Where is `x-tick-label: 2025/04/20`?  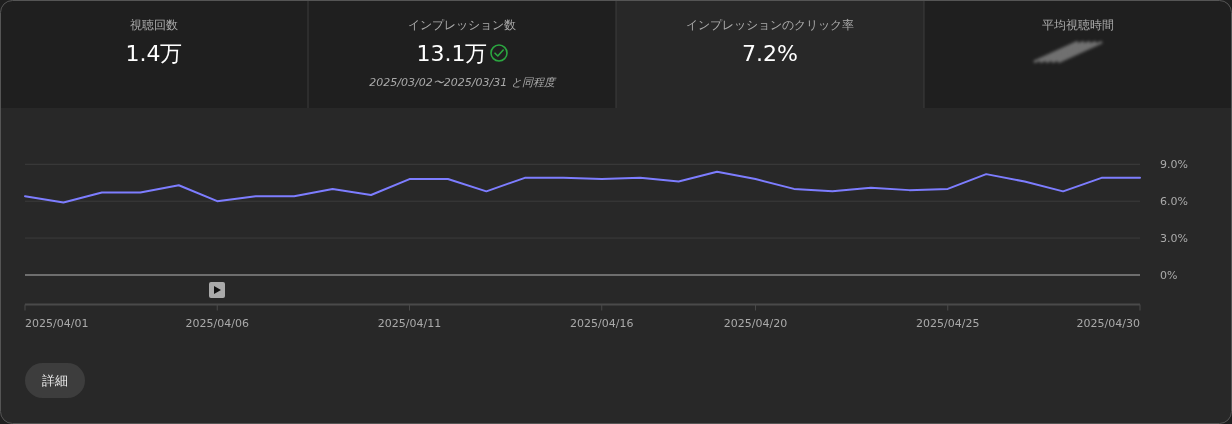 x-tick-label: 2025/04/20 is located at coordinates (755, 323).